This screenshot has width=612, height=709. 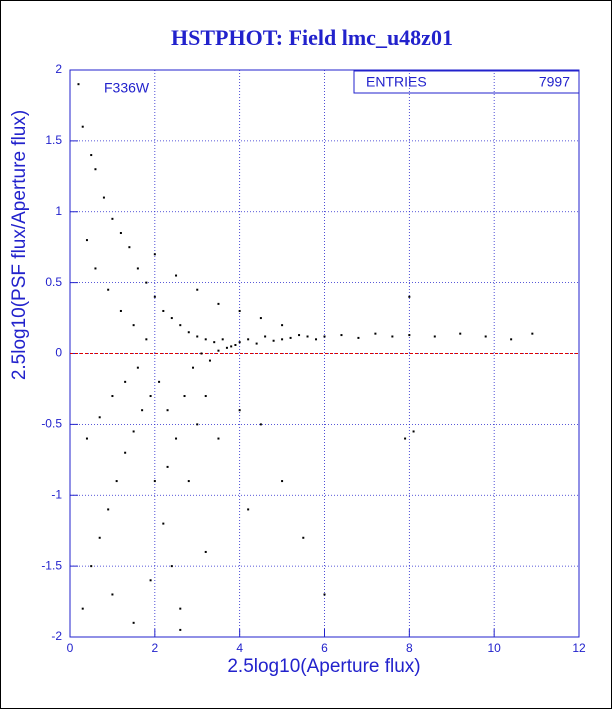 I want to click on y-tick-label: 0, so click(x=58, y=353).